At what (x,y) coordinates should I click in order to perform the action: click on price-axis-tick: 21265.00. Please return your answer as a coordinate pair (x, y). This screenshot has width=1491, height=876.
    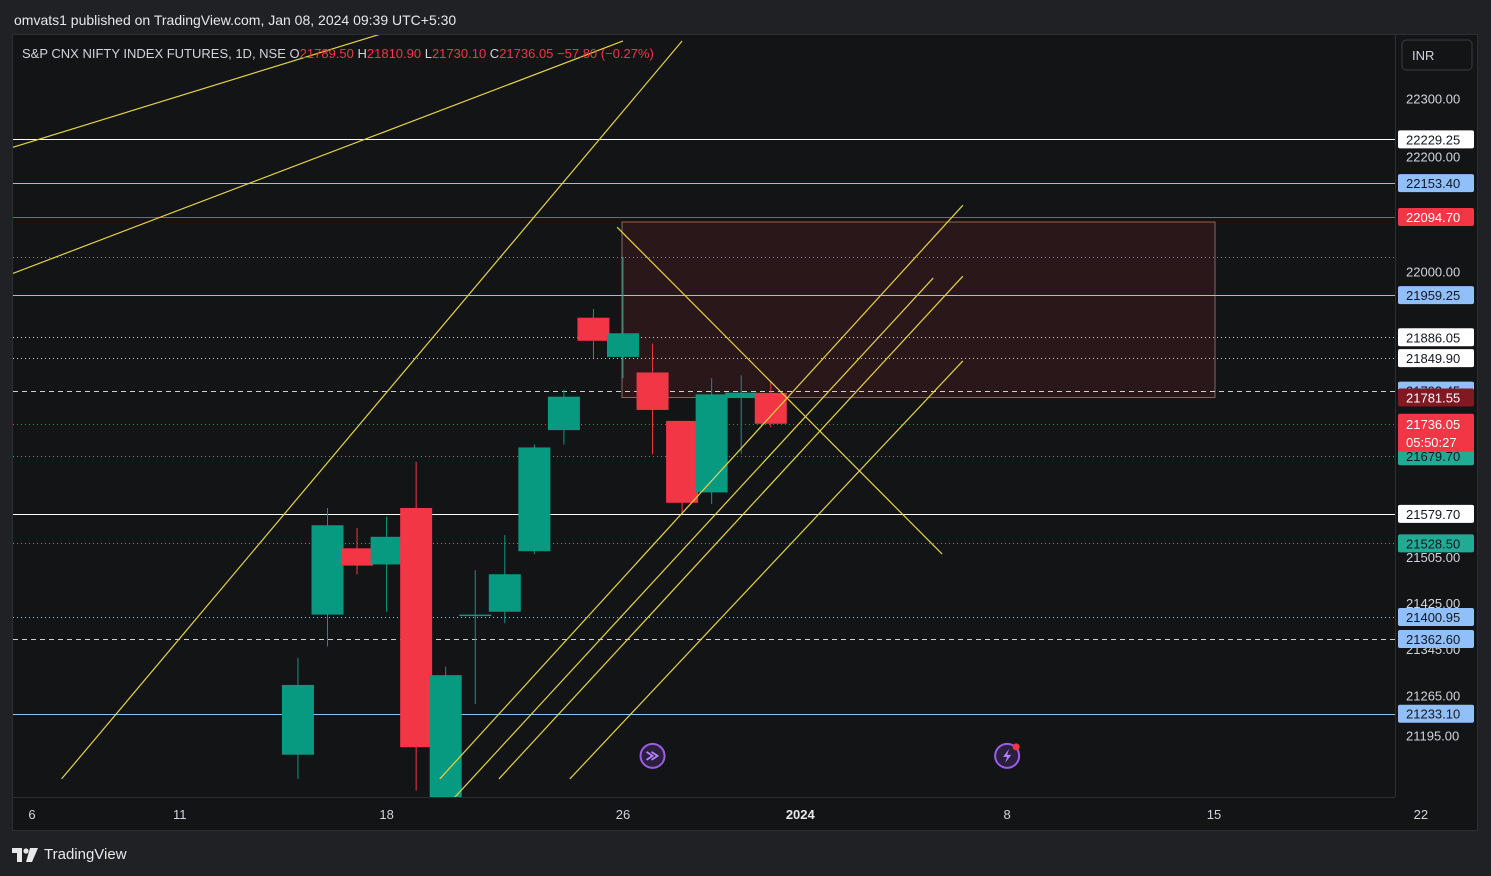
    Looking at the image, I should click on (1433, 695).